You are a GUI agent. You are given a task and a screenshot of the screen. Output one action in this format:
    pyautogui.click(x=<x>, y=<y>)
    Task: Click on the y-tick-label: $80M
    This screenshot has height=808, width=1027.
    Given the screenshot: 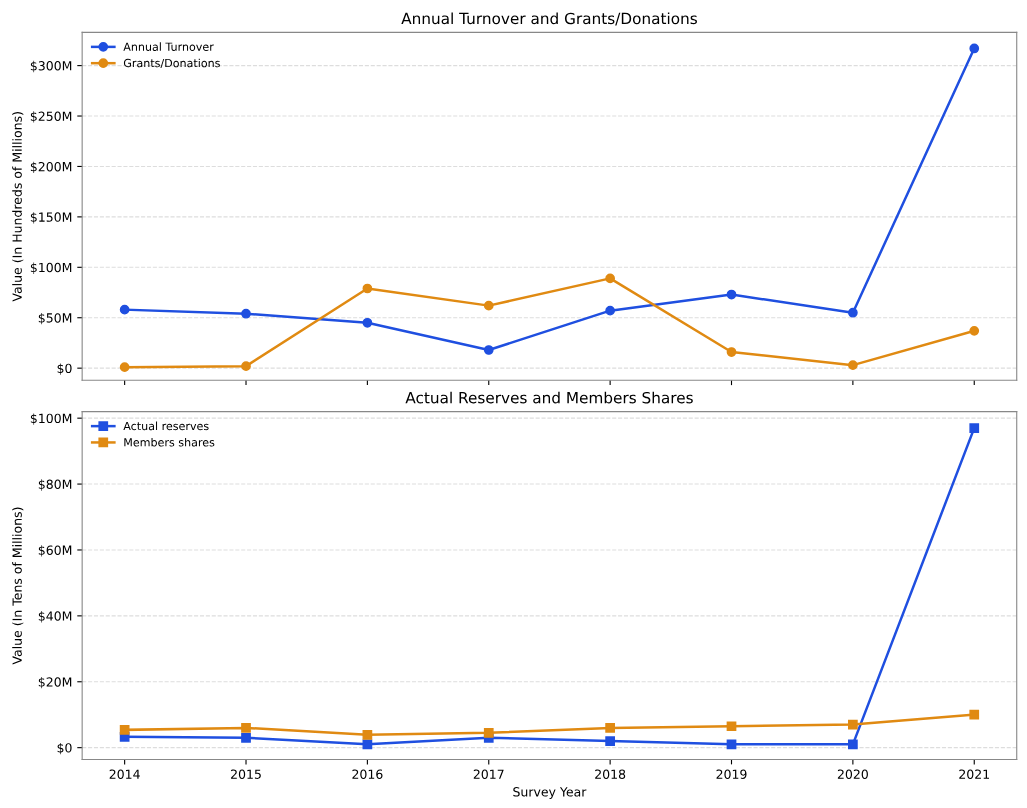 What is the action you would take?
    pyautogui.click(x=55, y=485)
    